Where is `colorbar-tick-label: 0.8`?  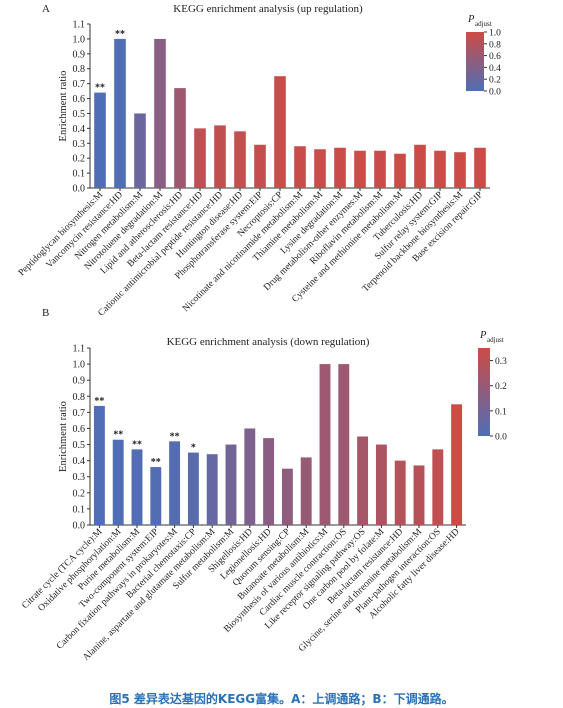 colorbar-tick-label: 0.8 is located at coordinates (495, 45).